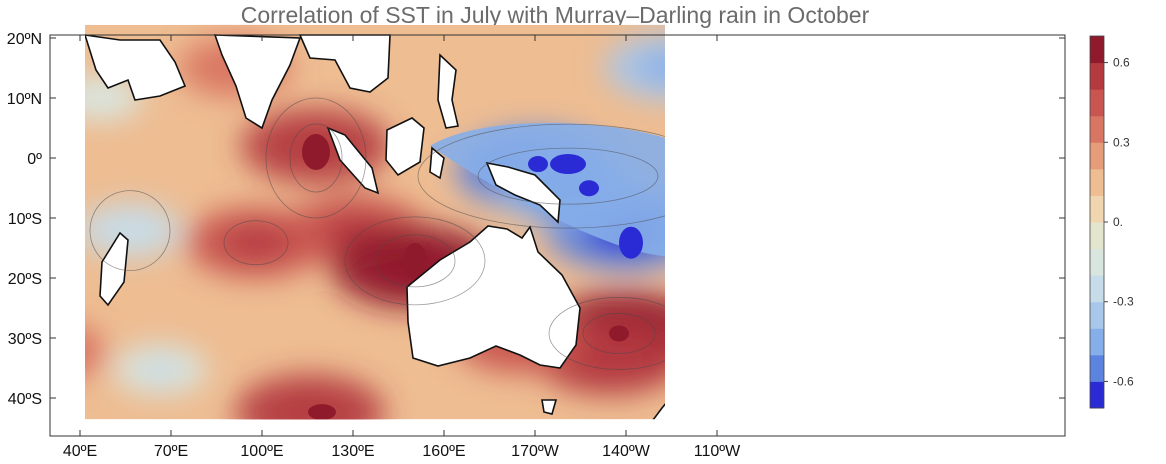 The image size is (1166, 464). I want to click on y-tick-label: 20ºN, so click(24, 39).